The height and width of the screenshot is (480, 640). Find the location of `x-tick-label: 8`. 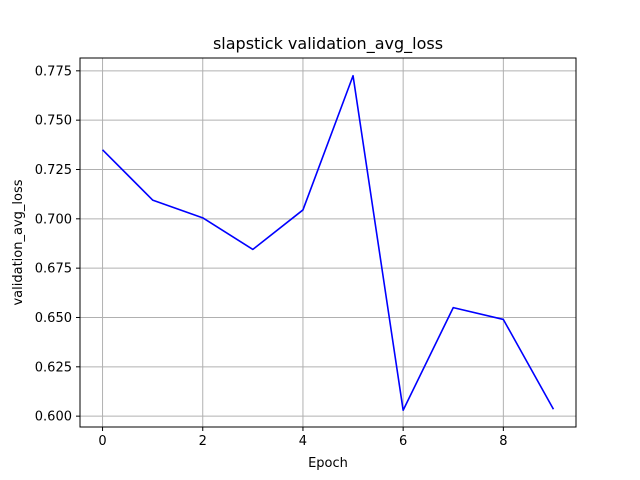

x-tick-label: 8 is located at coordinates (503, 441).